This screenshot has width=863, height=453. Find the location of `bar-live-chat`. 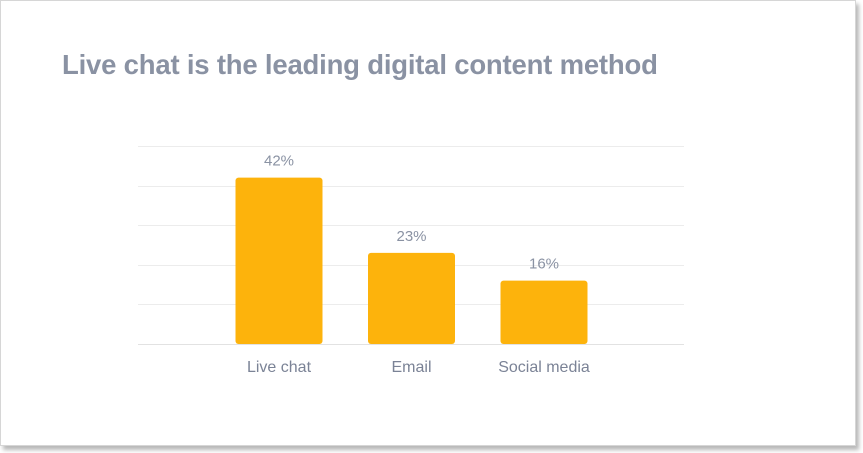

bar-live-chat is located at coordinates (279, 260).